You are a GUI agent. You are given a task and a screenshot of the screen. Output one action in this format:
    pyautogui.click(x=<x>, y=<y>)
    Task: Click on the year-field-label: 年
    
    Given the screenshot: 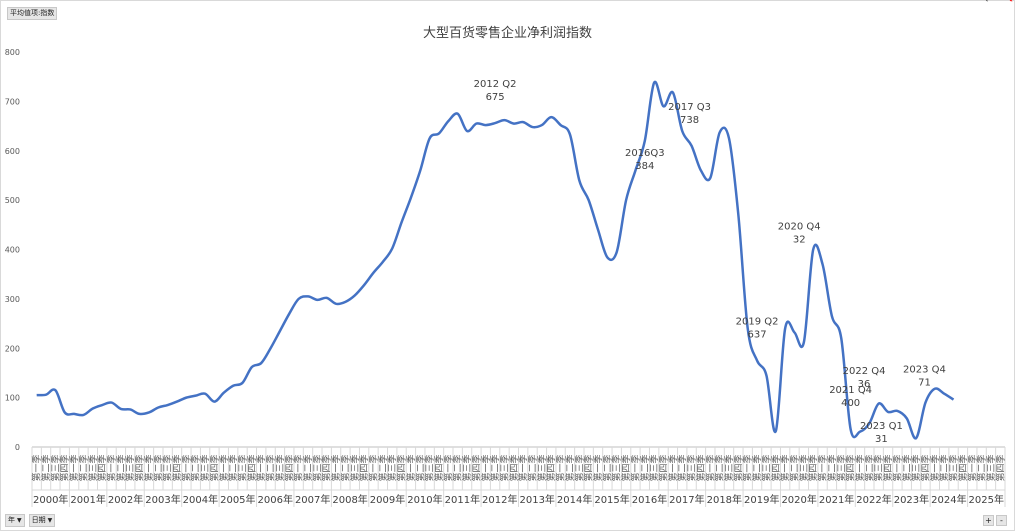 What is the action you would take?
    pyautogui.click(x=11, y=520)
    